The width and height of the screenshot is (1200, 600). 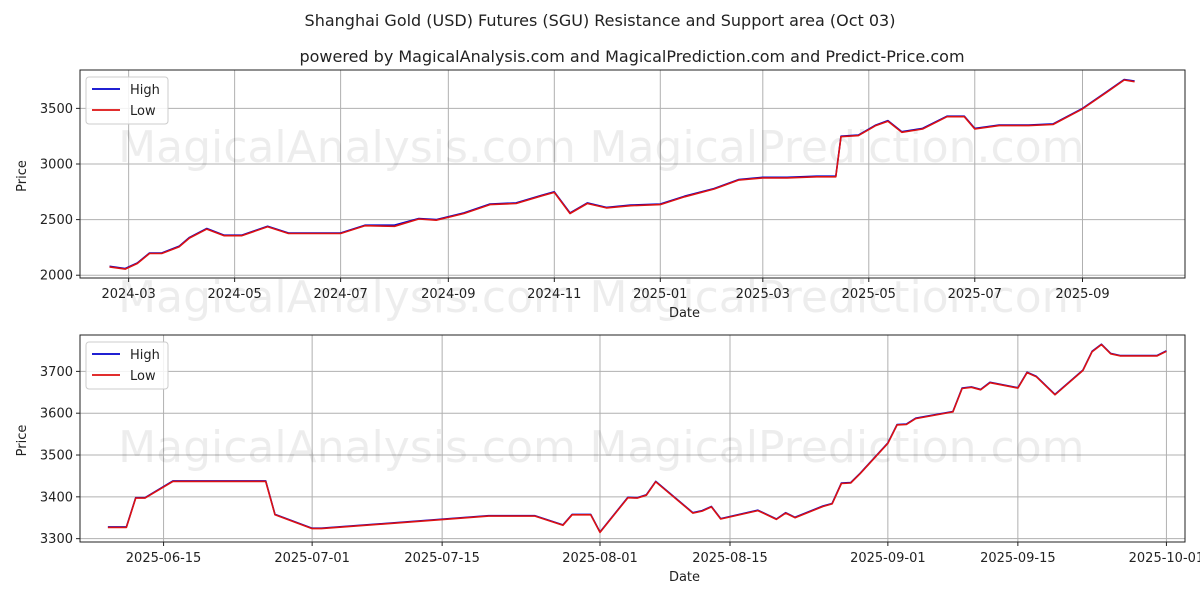 What do you see at coordinates (56, 539) in the screenshot?
I see `y-tick-label: 3300` at bounding box center [56, 539].